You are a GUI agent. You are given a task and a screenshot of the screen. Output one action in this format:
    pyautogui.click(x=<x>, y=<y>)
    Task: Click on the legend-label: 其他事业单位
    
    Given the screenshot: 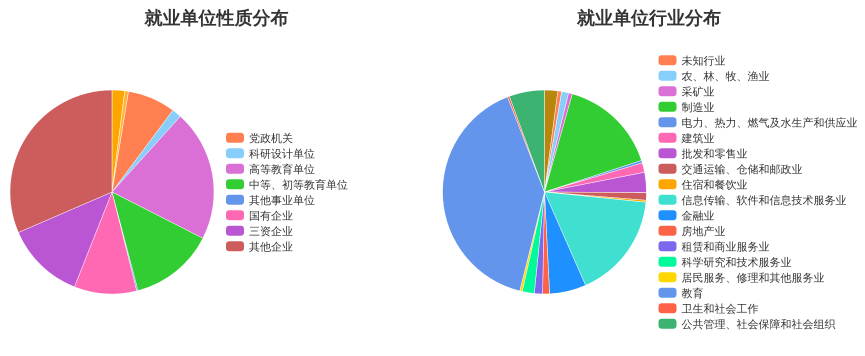 What is the action you would take?
    pyautogui.click(x=282, y=200)
    